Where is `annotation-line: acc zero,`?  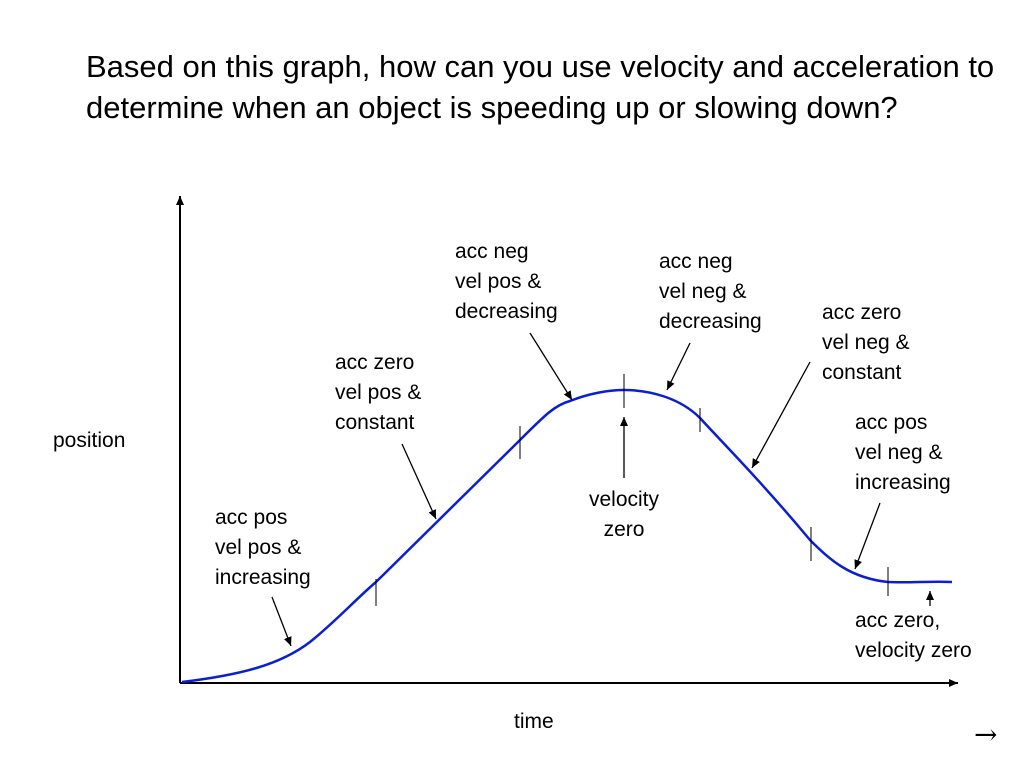
annotation-line: acc zero, is located at coordinates (898, 620).